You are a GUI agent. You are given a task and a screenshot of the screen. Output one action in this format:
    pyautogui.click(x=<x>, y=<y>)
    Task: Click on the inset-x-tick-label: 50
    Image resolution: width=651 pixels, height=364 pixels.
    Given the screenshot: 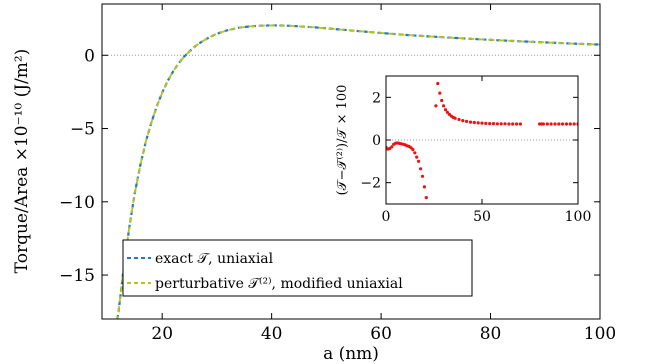 What is the action you would take?
    pyautogui.click(x=482, y=217)
    